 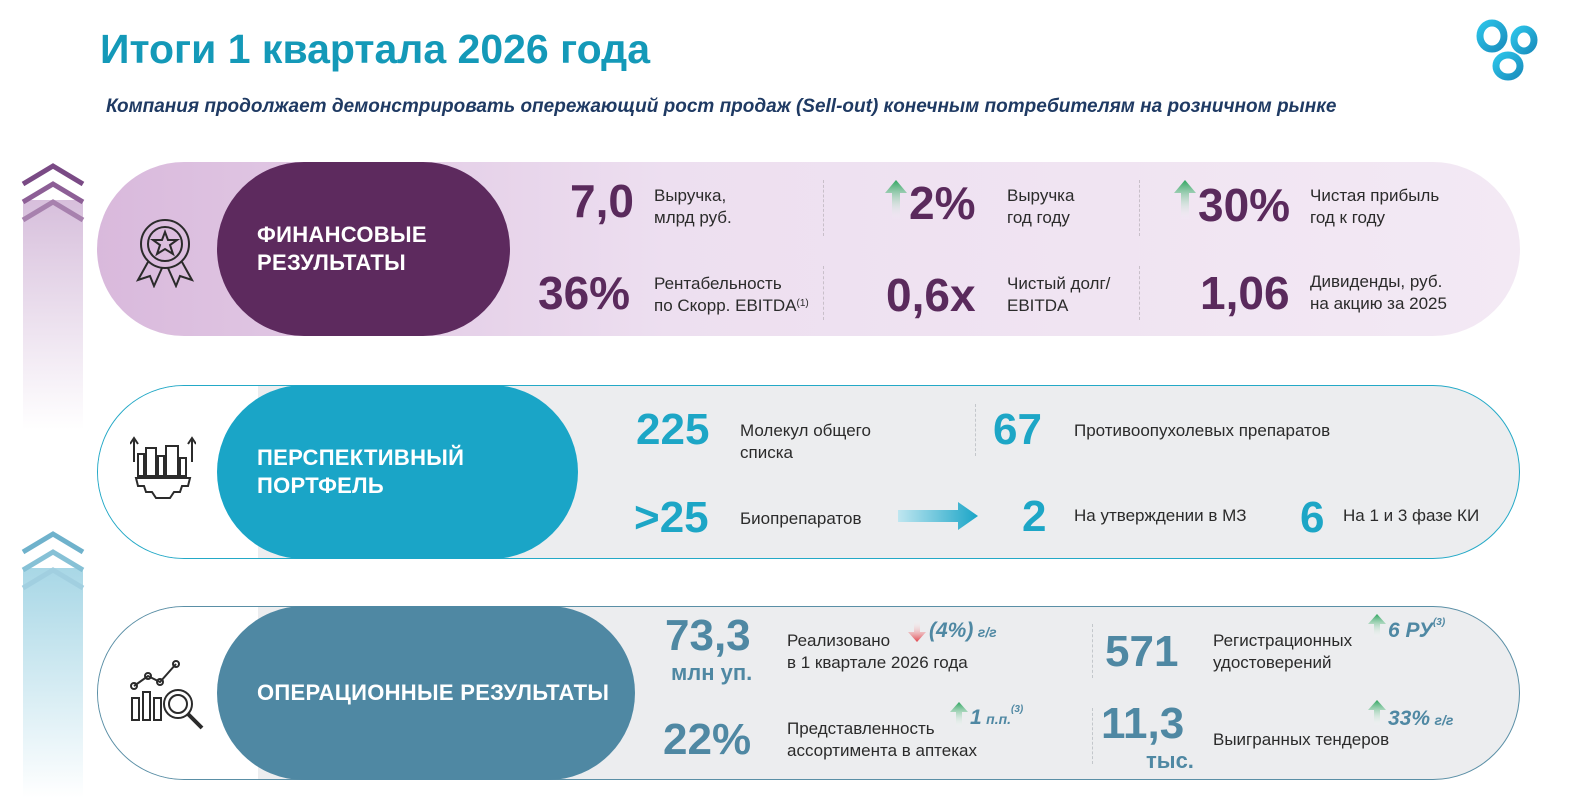 I want to click on operations-pill: ОПЕРАЦИОННЫЕ РЕЗУЛЬТАТЫ, so click(x=426, y=693).